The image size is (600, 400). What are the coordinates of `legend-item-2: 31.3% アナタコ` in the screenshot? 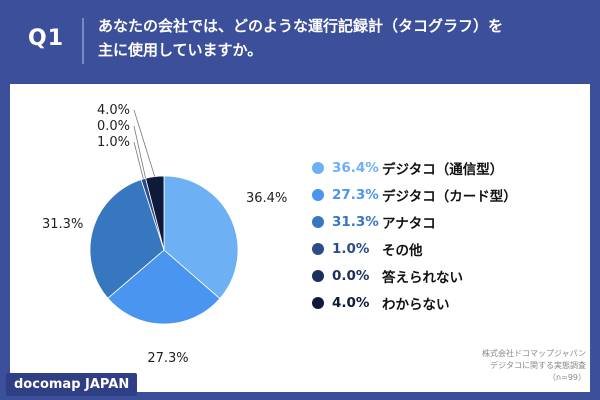 It's located at (374, 222).